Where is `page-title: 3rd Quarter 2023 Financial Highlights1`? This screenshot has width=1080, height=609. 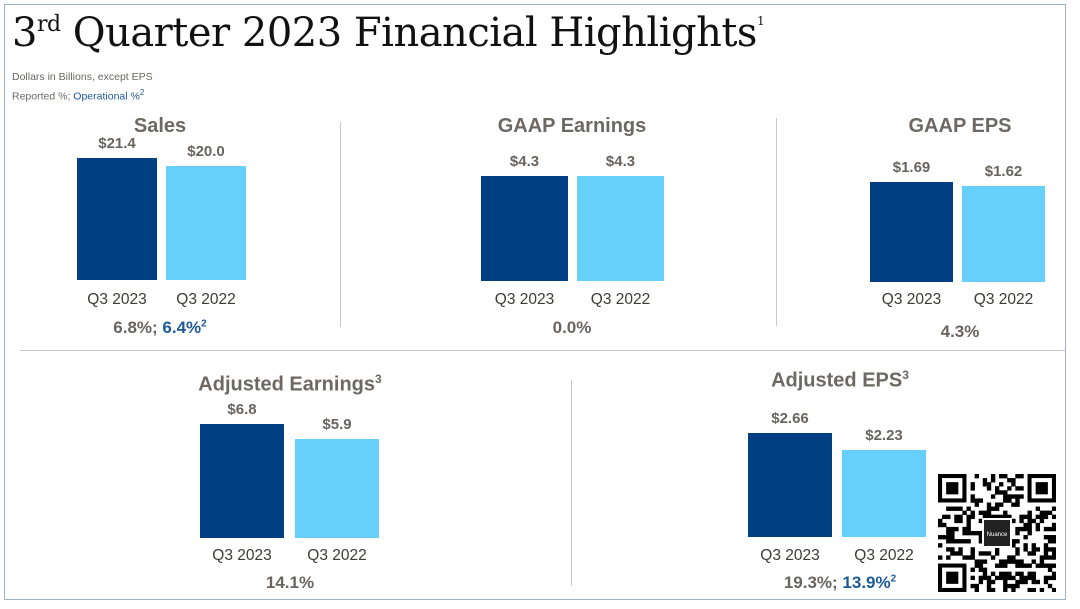
page-title: 3rd Quarter 2023 Financial Highlights1 is located at coordinates (388, 33).